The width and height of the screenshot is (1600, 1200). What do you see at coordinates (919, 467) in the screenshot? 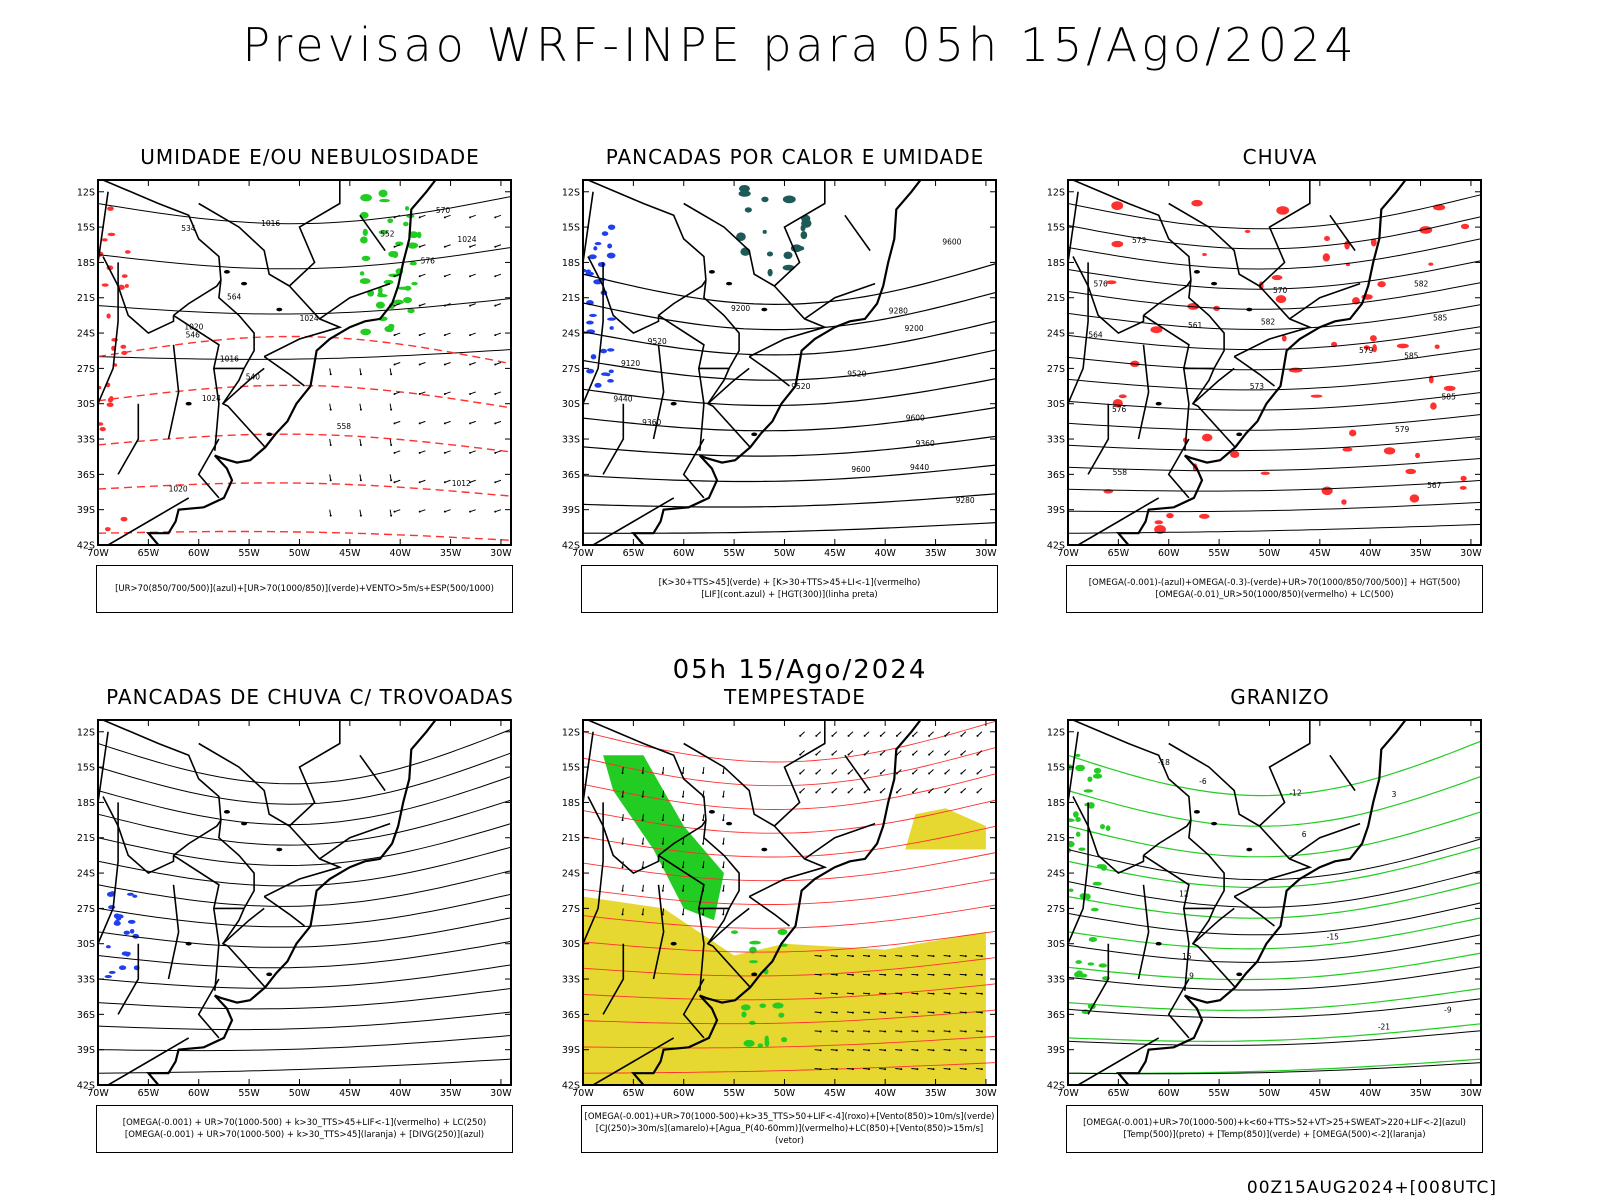
I see `contour-label: 9440` at bounding box center [919, 467].